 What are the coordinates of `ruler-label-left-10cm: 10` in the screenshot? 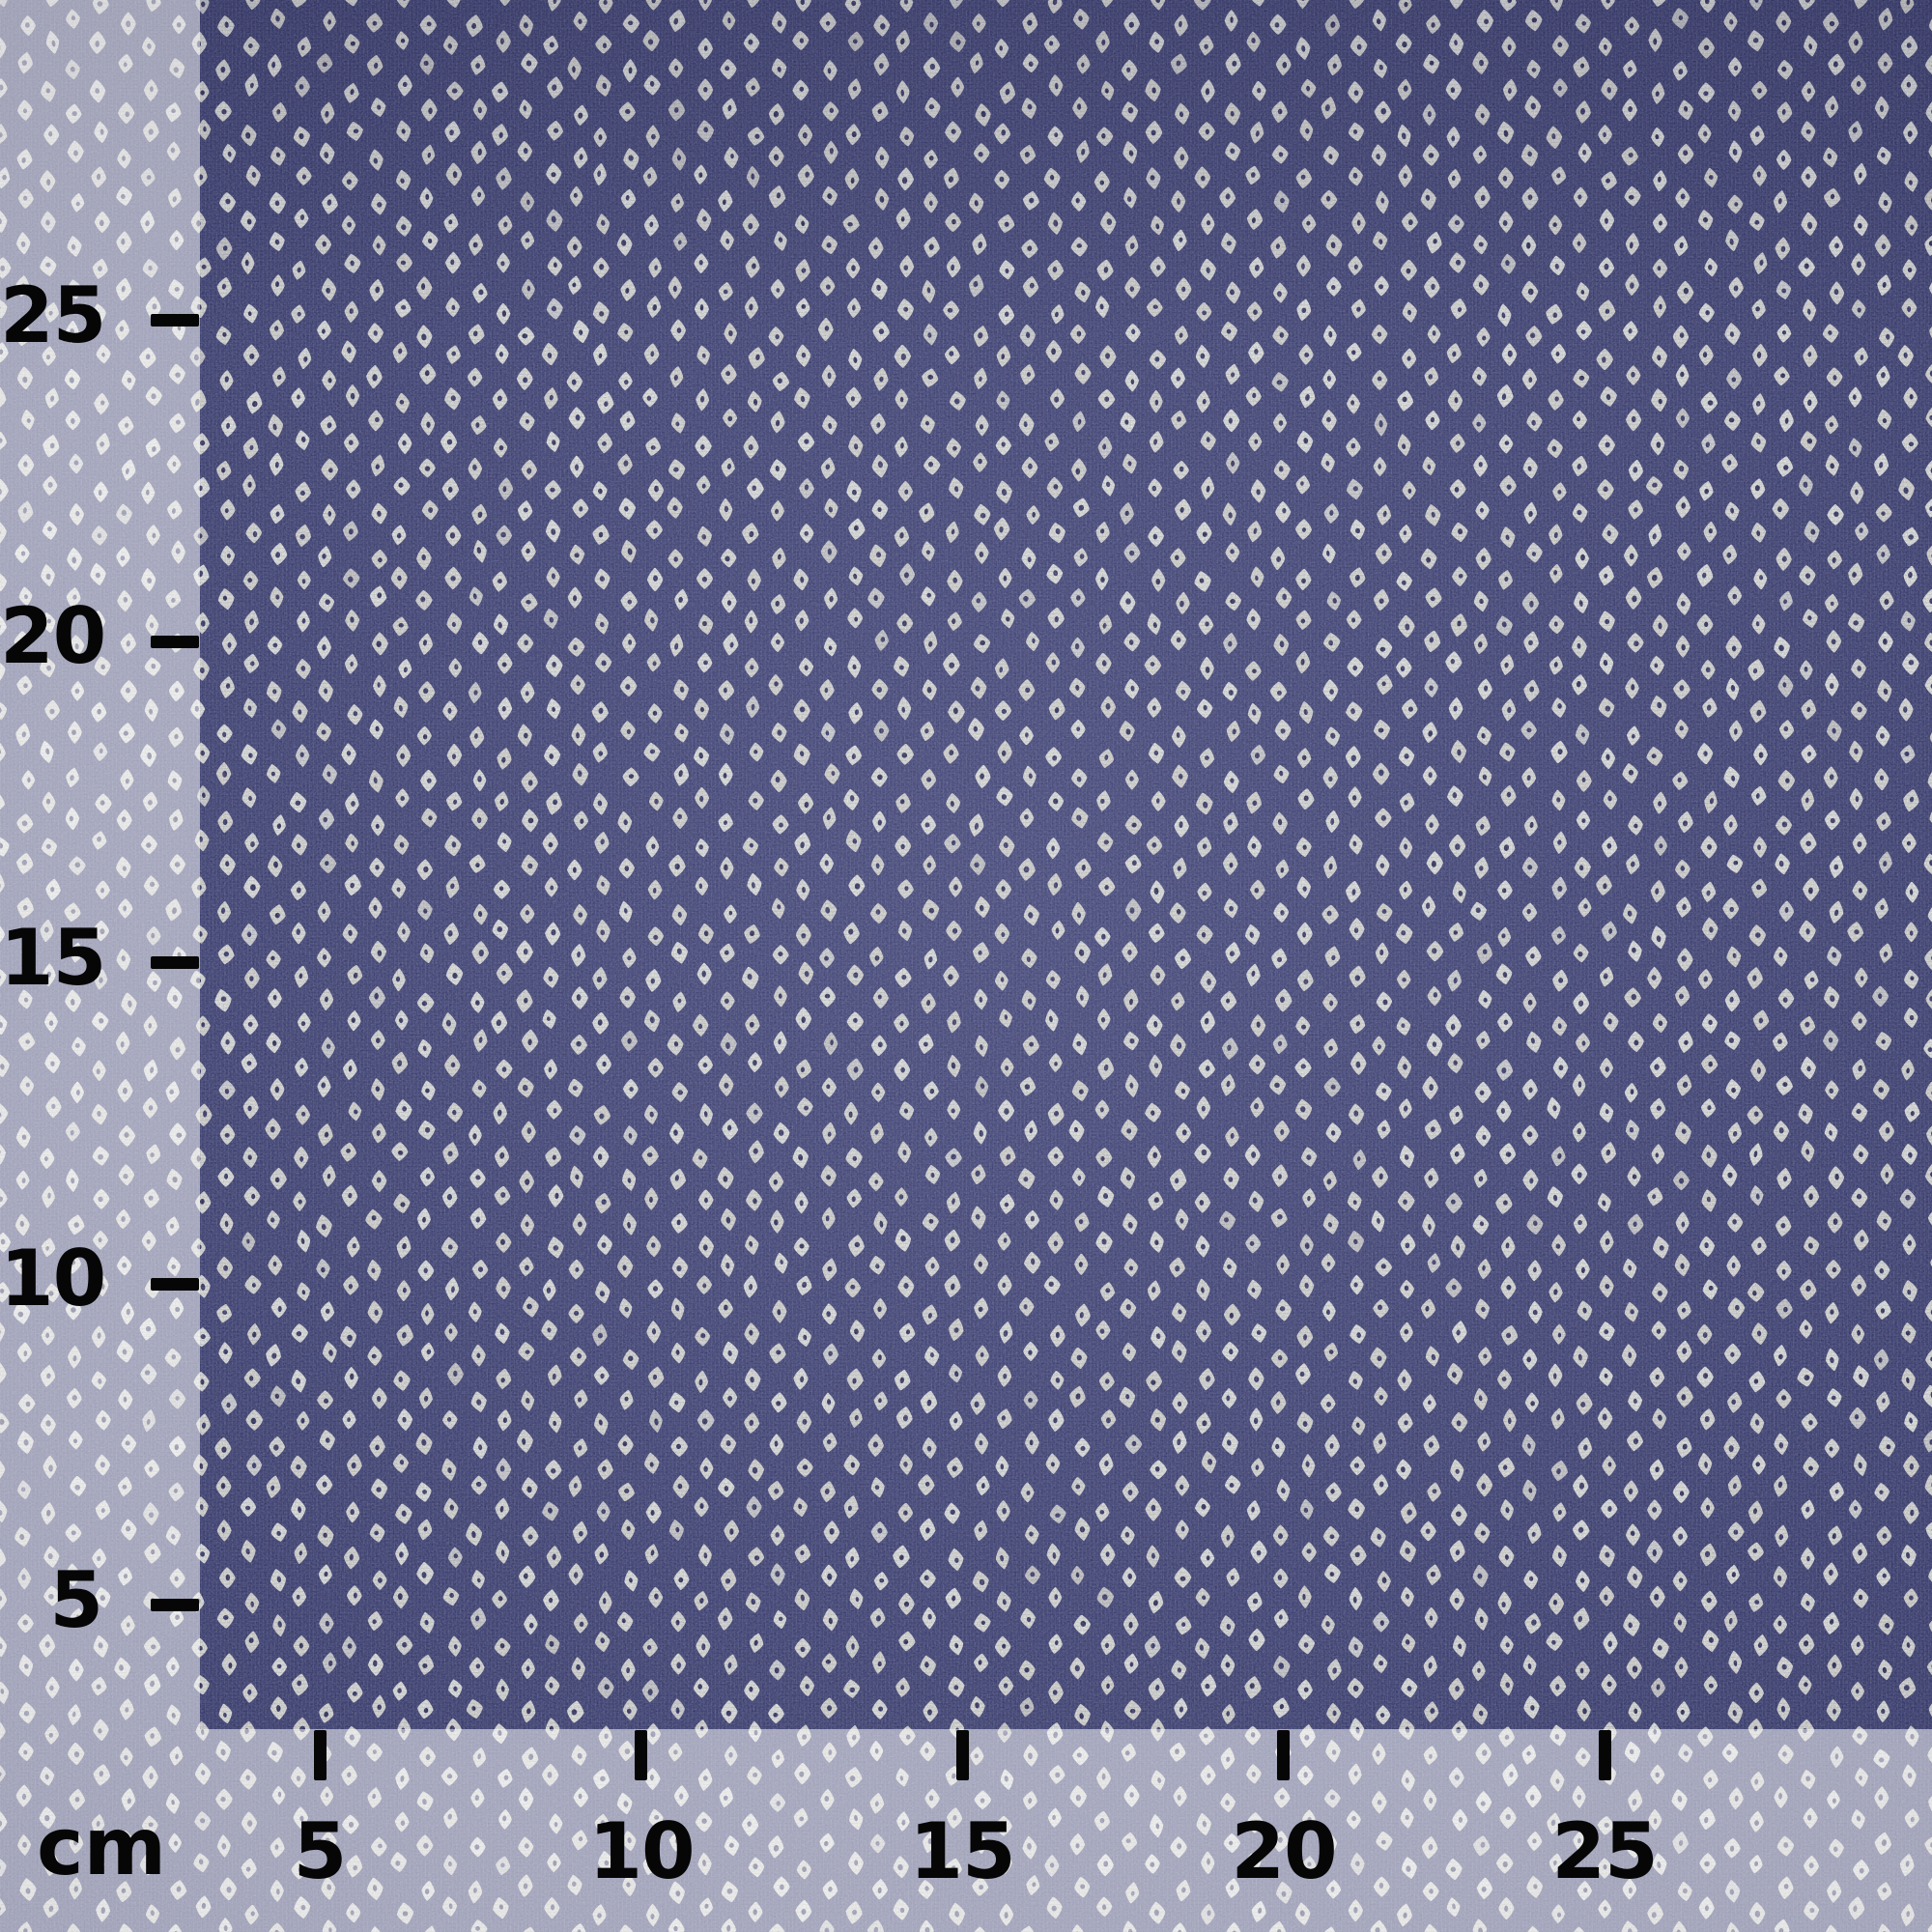 It's located at (53, 1278).